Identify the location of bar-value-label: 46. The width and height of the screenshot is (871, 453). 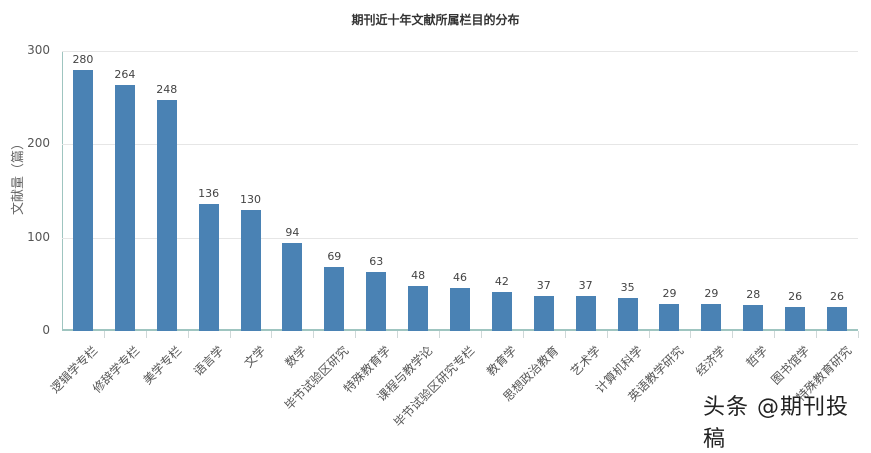
(460, 278).